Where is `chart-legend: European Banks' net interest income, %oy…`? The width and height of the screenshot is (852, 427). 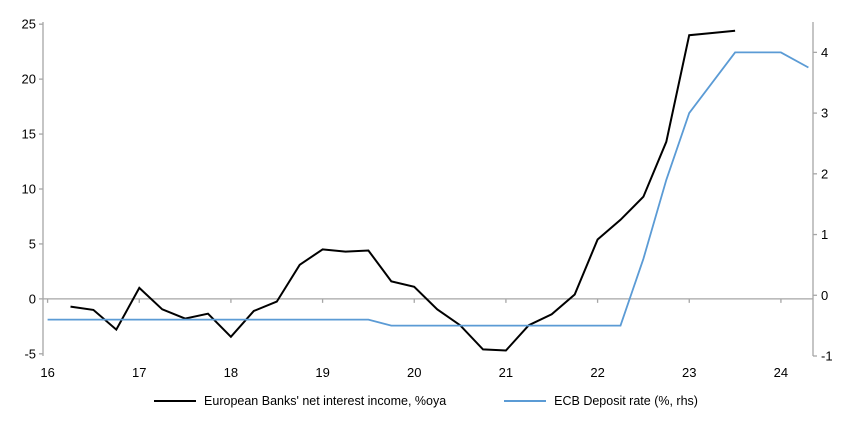
chart-legend: European Banks' net interest income, %oy… is located at coordinates (426, 401).